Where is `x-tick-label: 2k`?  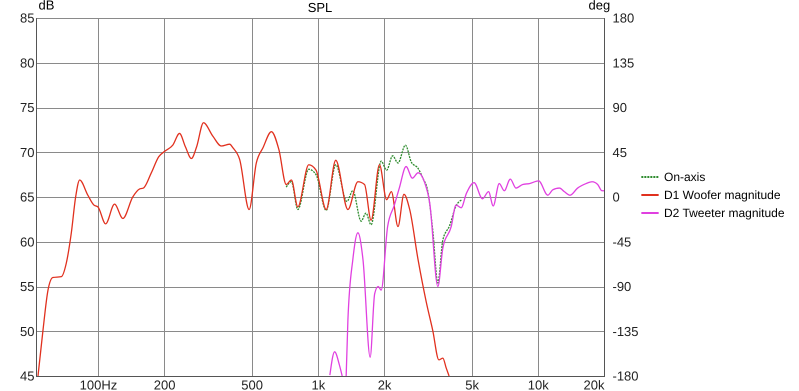
x-tick-label: 2k is located at coordinates (385, 384).